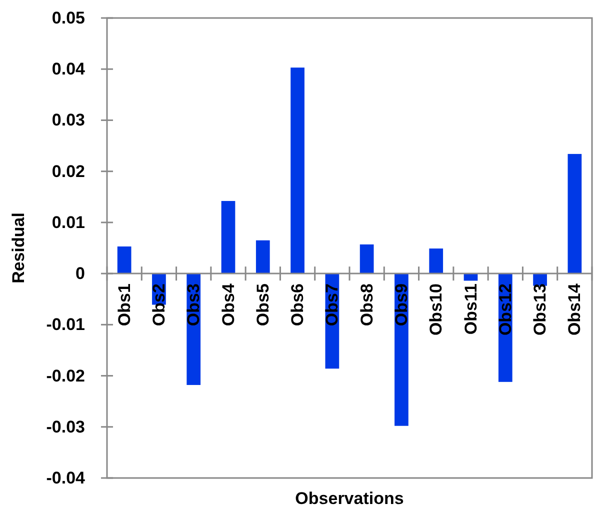 This screenshot has width=596, height=512. What do you see at coordinates (69, 69) in the screenshot?
I see `y-tick-label: 0.04` at bounding box center [69, 69].